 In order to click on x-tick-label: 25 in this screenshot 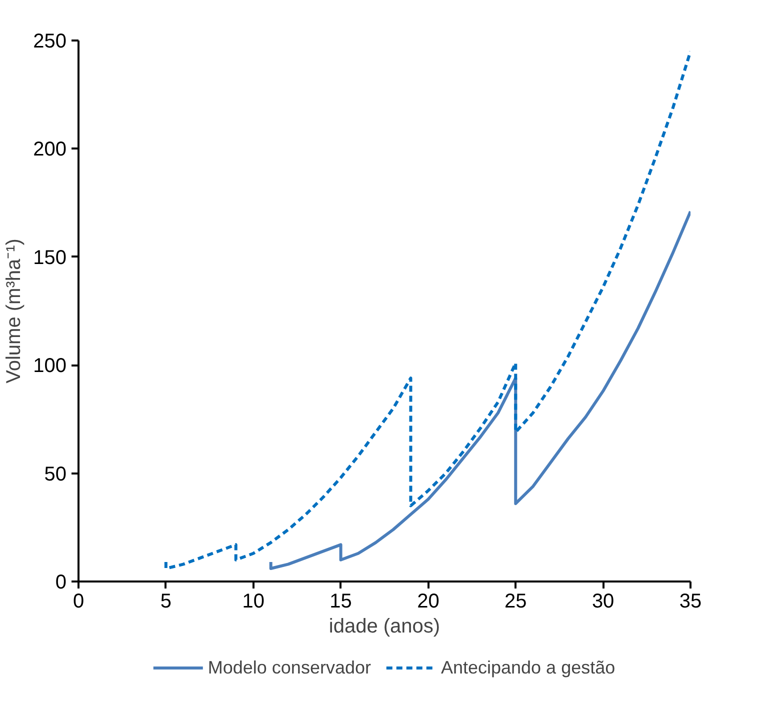, I will do `click(515, 601)`.